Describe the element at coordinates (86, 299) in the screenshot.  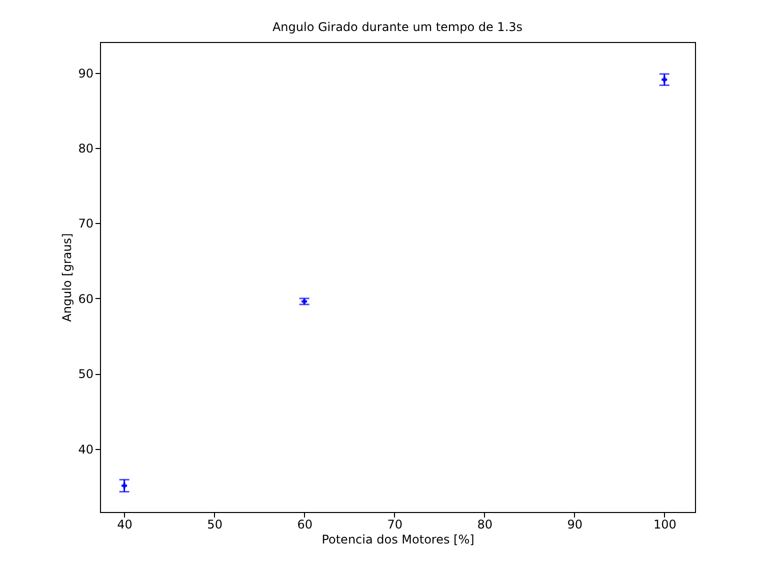
I see `y-tick-label: 60` at that location.